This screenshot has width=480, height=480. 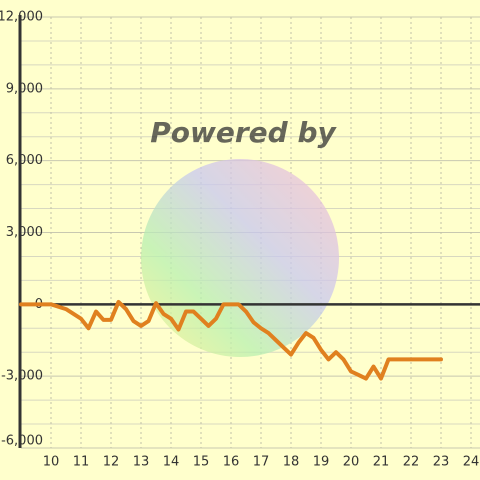 What do you see at coordinates (291, 462) in the screenshot?
I see `x-tick-label: 18` at bounding box center [291, 462].